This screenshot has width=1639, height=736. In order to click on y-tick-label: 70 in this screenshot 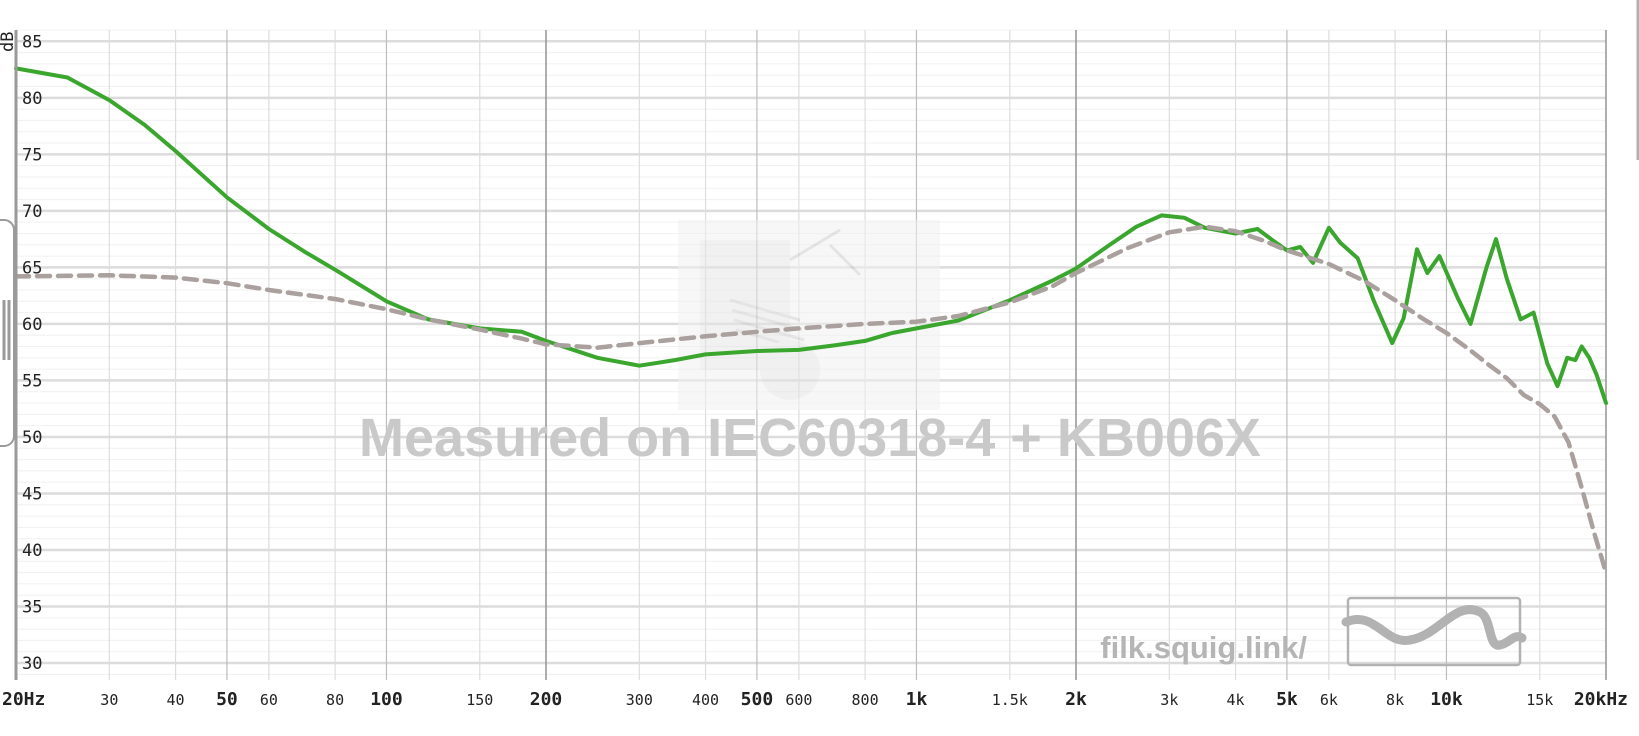, I will do `click(32, 212)`.